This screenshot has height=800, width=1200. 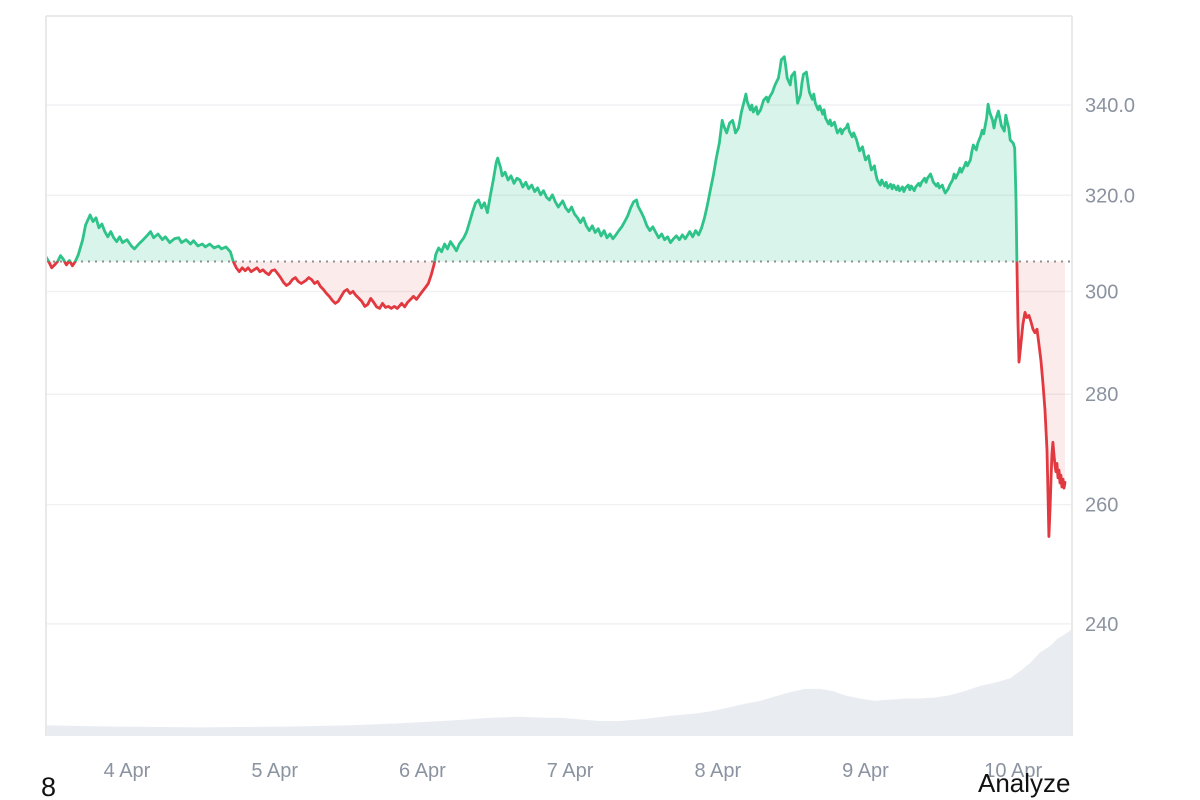 What do you see at coordinates (559, 682) in the screenshot?
I see `volume-area` at bounding box center [559, 682].